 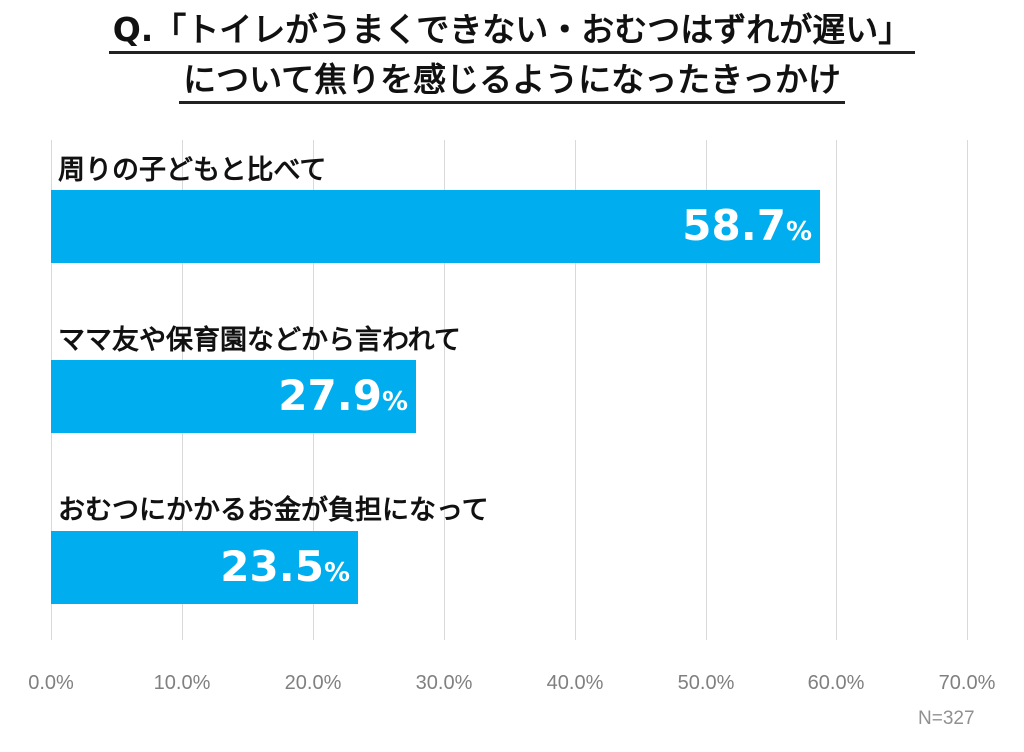 I want to click on bar: 23.5%, so click(x=204, y=567).